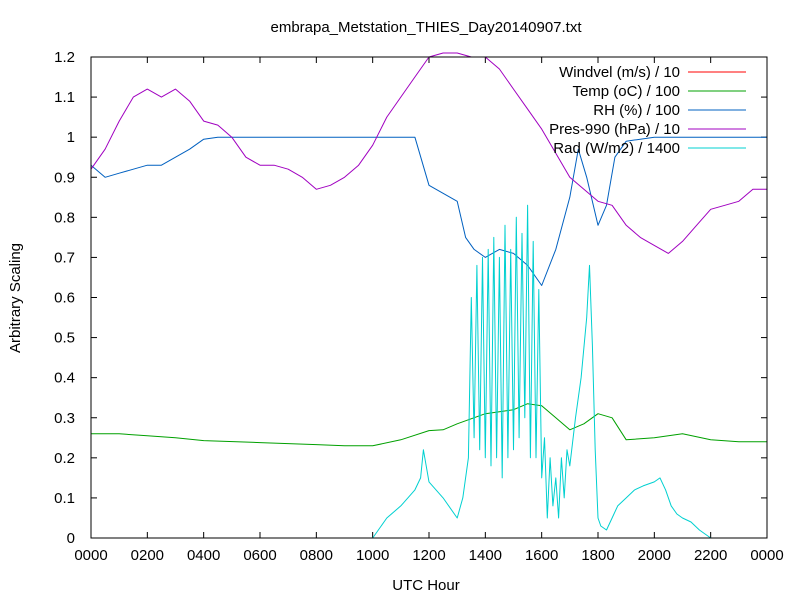  Describe the element at coordinates (619, 72) in the screenshot. I see `legend-label: Windvel (m/s) / 10` at that location.